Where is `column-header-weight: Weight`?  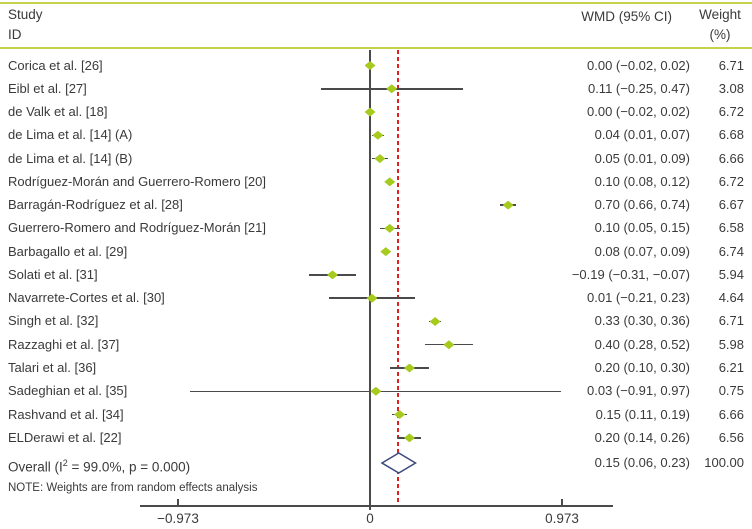 column-header-weight: Weight is located at coordinates (720, 14).